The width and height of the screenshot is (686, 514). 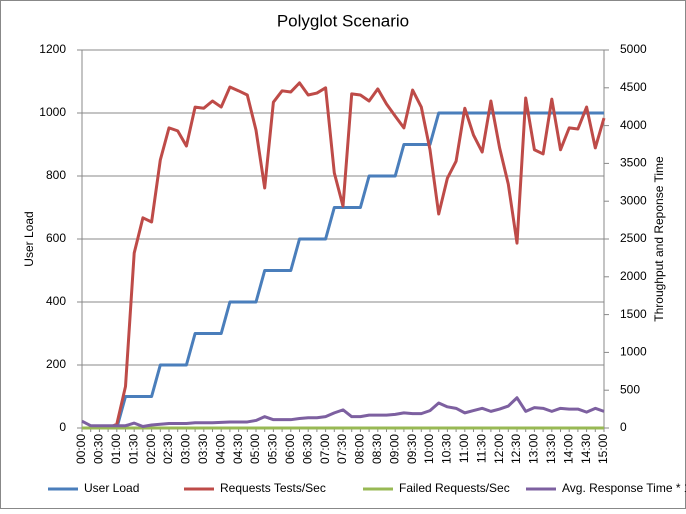 What do you see at coordinates (56, 238) in the screenshot?
I see `y-tick-label: 600` at bounding box center [56, 238].